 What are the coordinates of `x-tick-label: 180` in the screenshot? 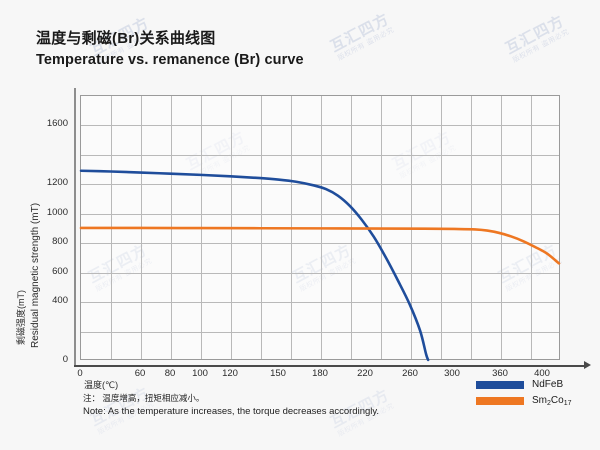 It's located at (320, 373).